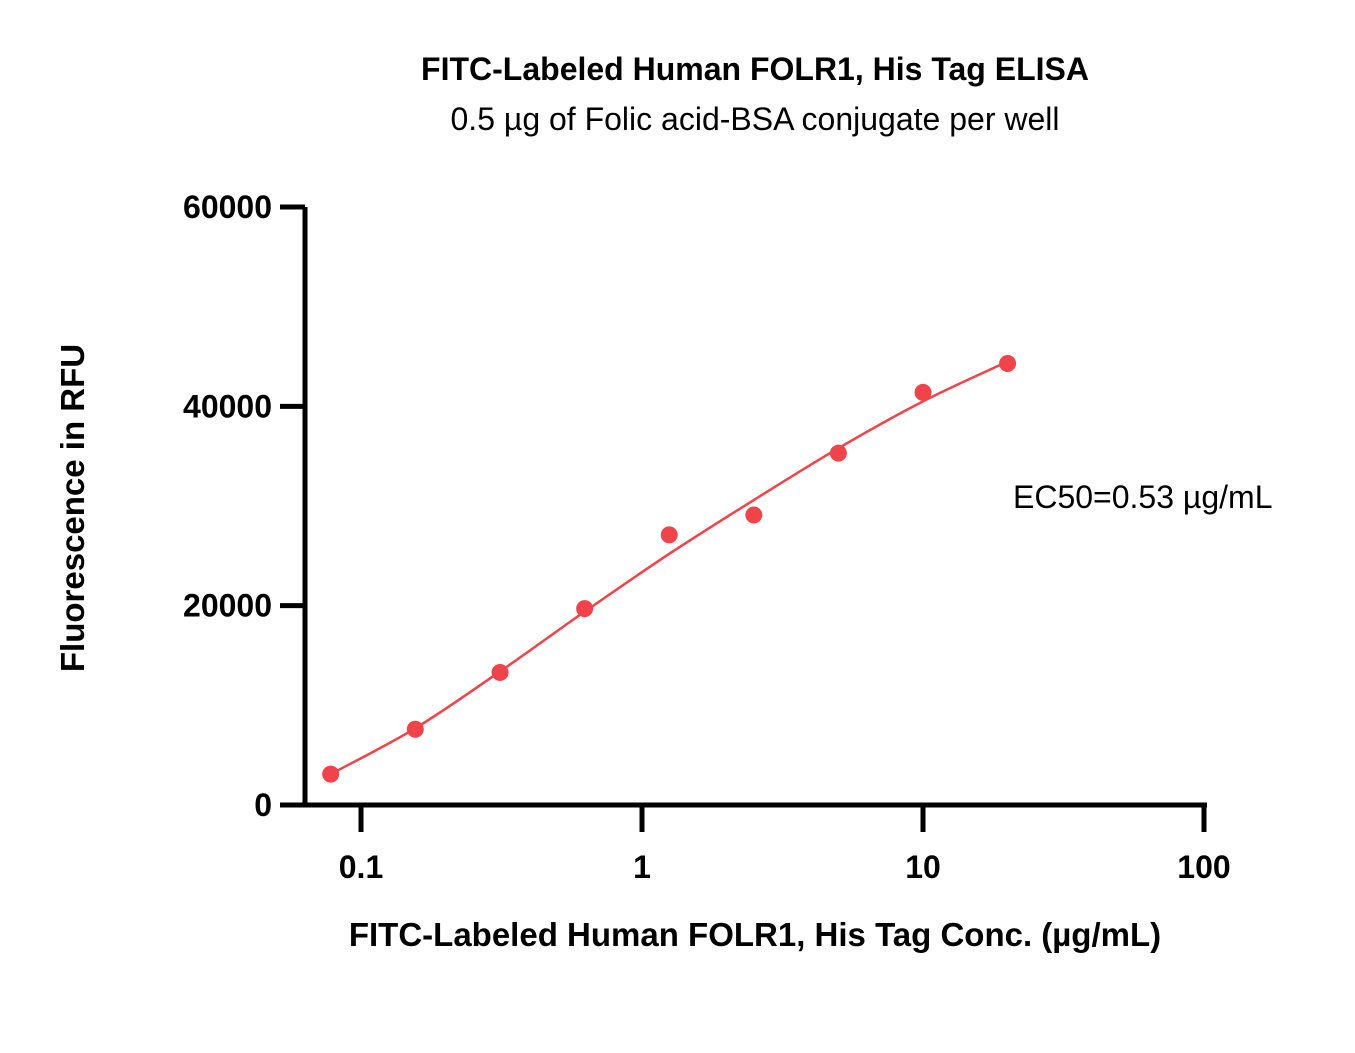 The width and height of the screenshot is (1355, 1053). What do you see at coordinates (1142, 497) in the screenshot?
I see `ec50-annotation: EC50=0.53 µg/mL` at bounding box center [1142, 497].